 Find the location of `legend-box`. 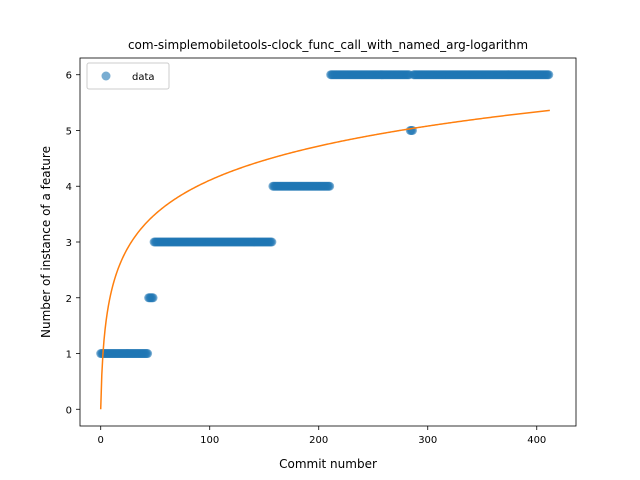

legend-box is located at coordinates (128, 76).